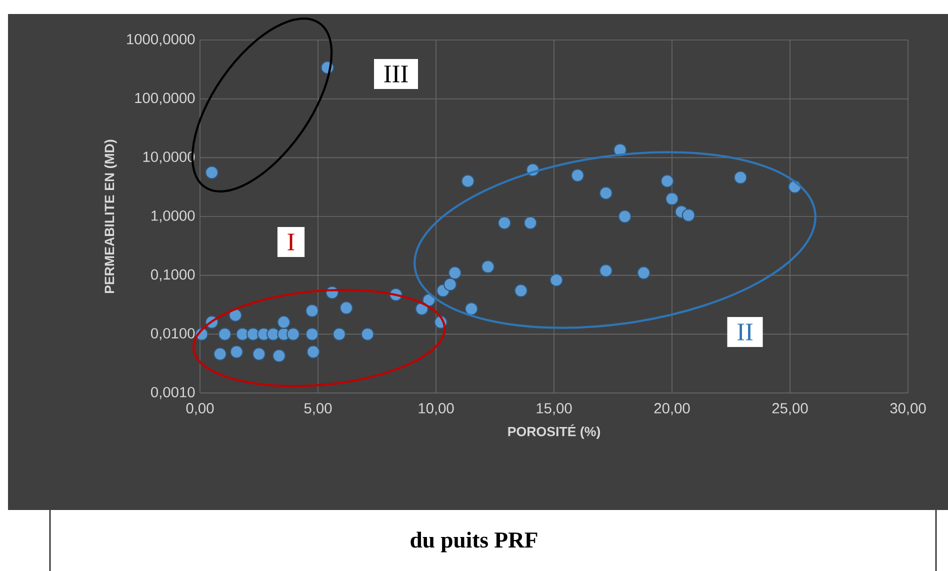 This screenshot has height=571, width=948. Describe the element at coordinates (745, 332) in the screenshot. I see `annotation: II` at that location.